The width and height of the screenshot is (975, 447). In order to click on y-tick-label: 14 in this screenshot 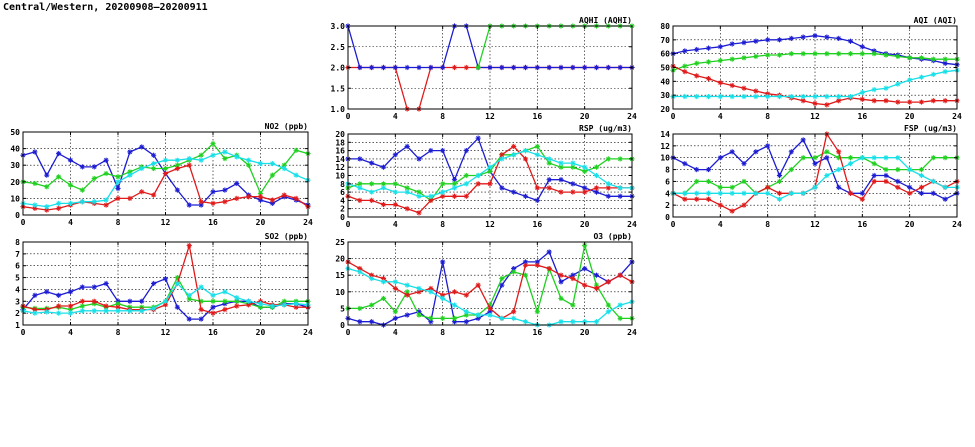, I will do `click(665, 134)`.